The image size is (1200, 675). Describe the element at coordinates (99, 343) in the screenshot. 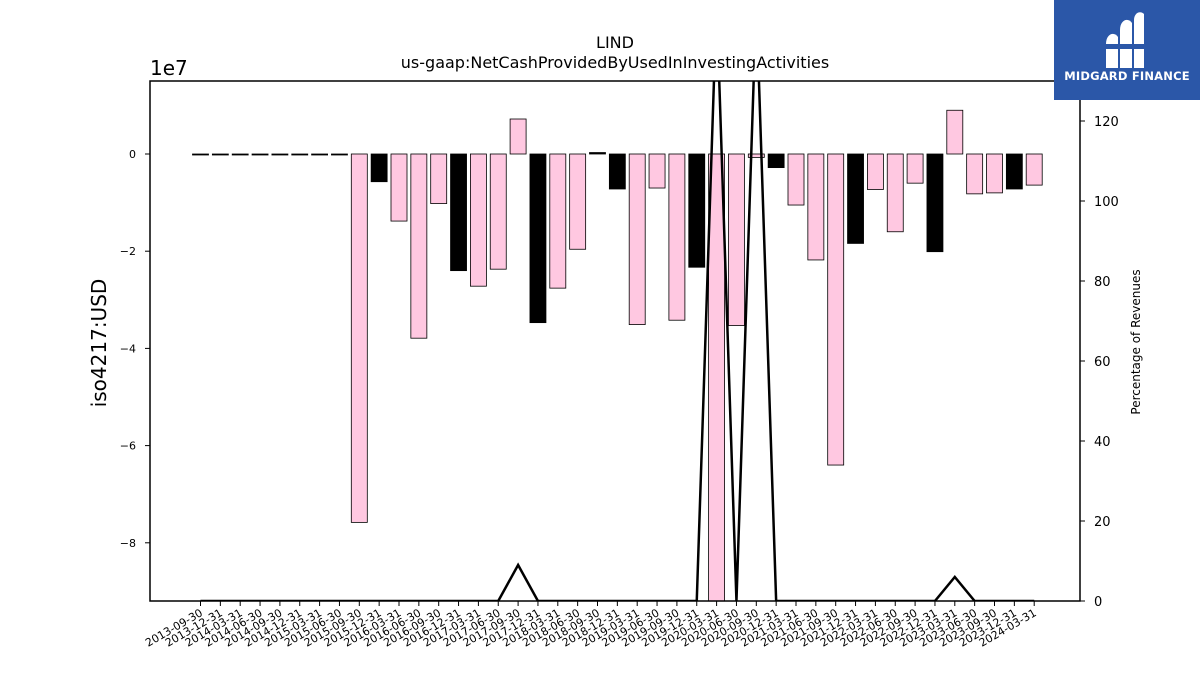

I see `y-axis-label: iso4217:USD` at that location.